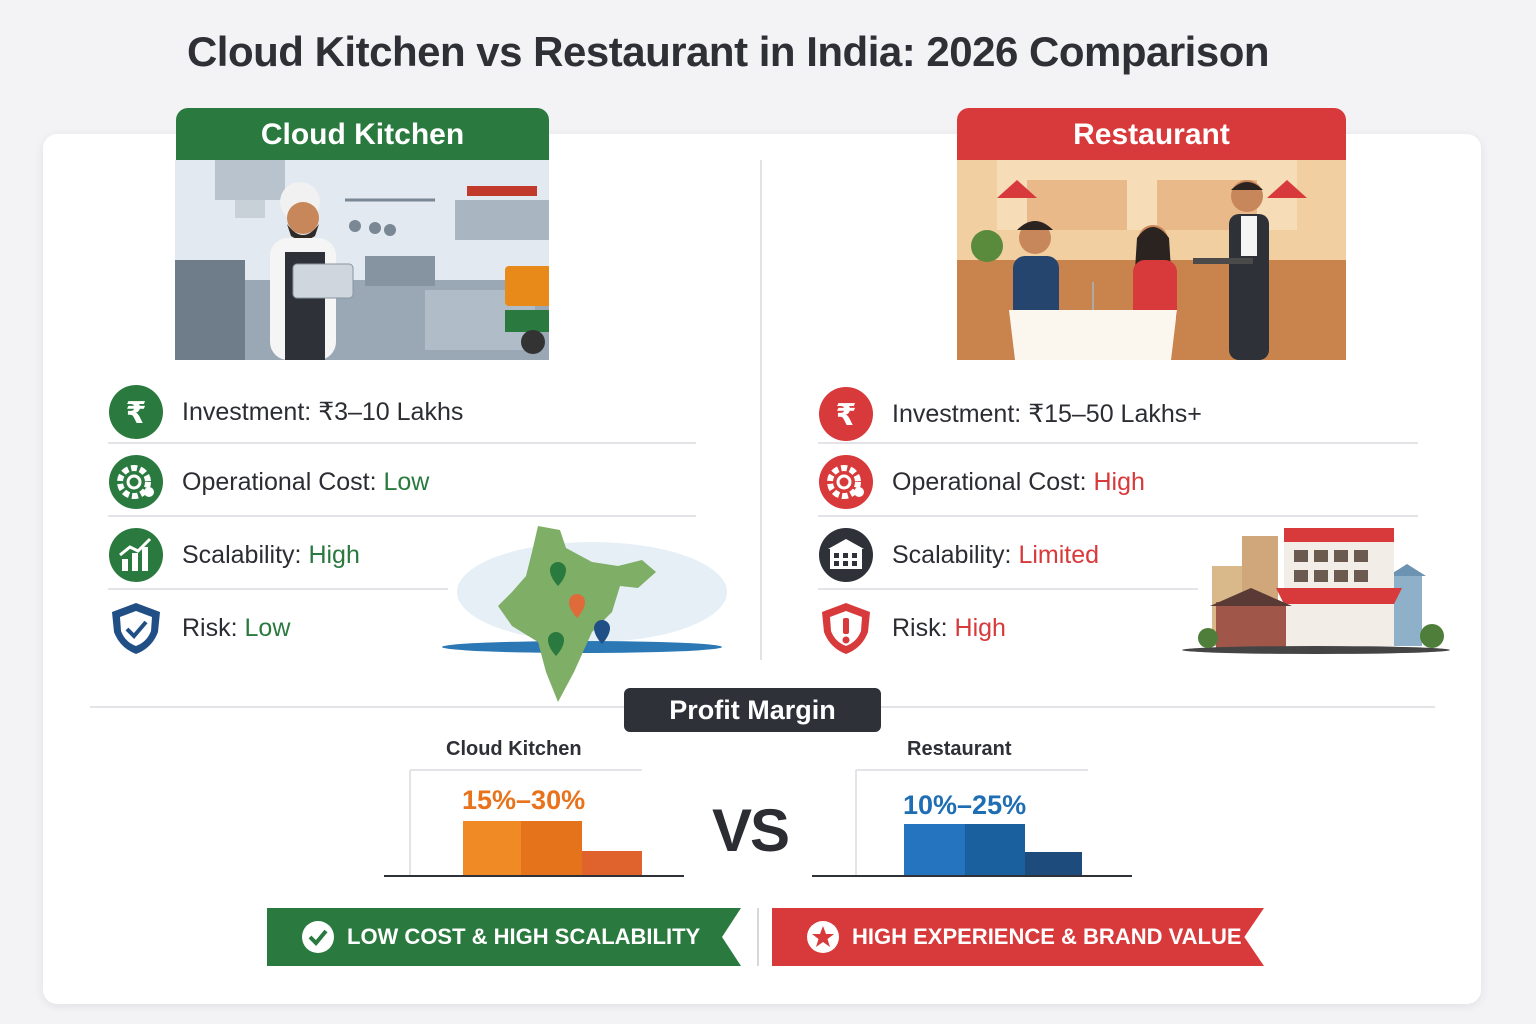 The height and width of the screenshot is (1024, 1536). Describe the element at coordinates (524, 936) in the screenshot. I see `low-cost-ribbon-text: LOW COST & HIGH SCALABILITY` at that location.